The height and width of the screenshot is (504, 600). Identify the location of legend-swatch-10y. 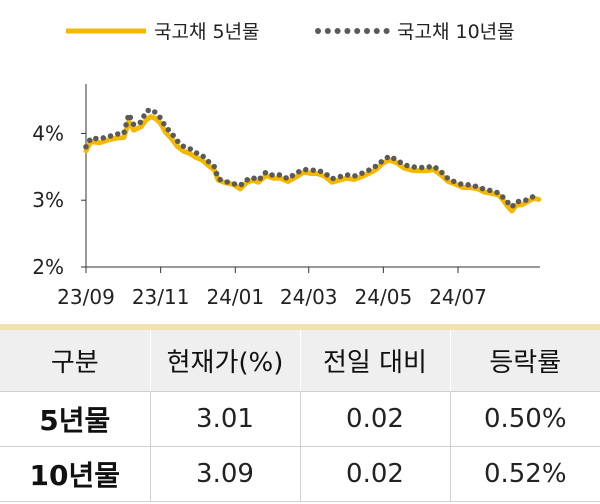
(352, 31).